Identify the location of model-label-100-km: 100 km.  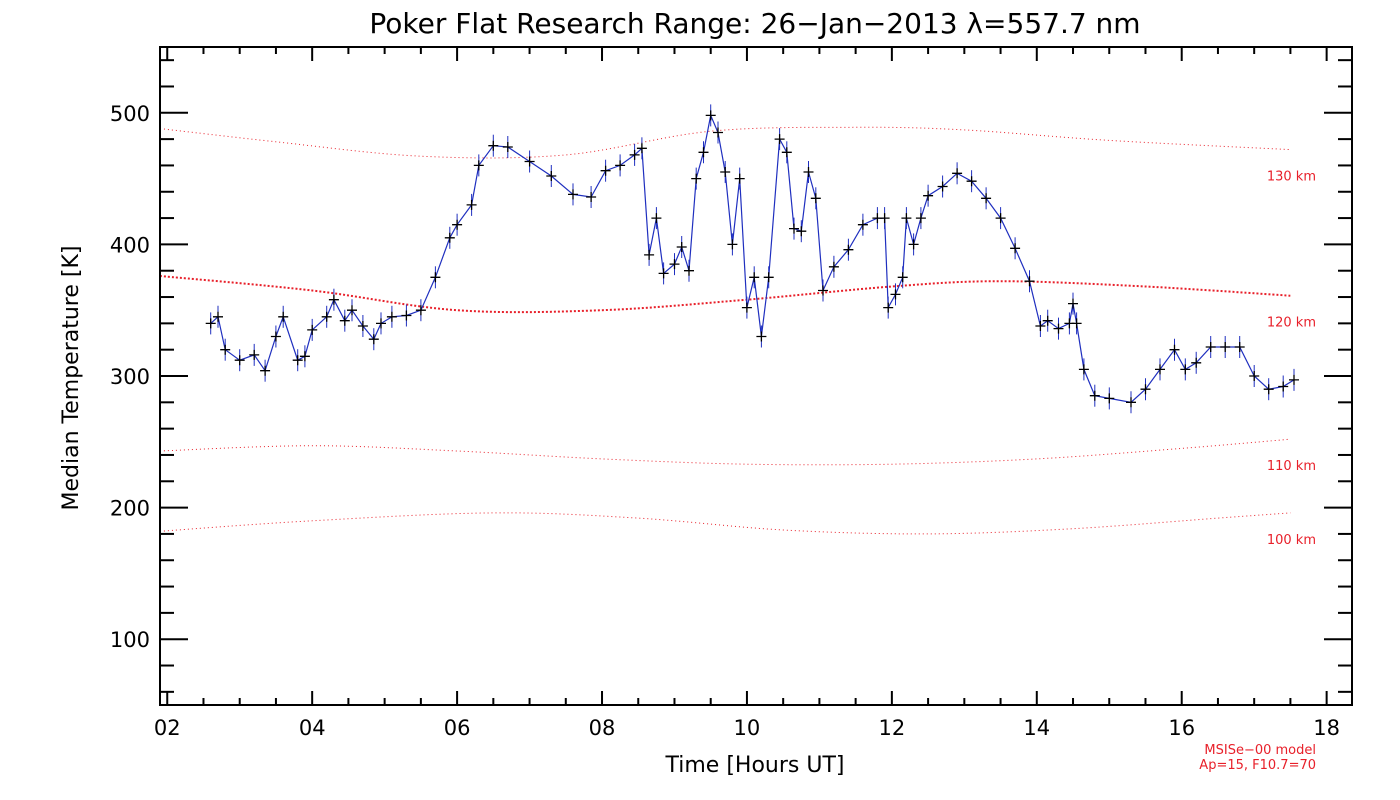
(1291, 540).